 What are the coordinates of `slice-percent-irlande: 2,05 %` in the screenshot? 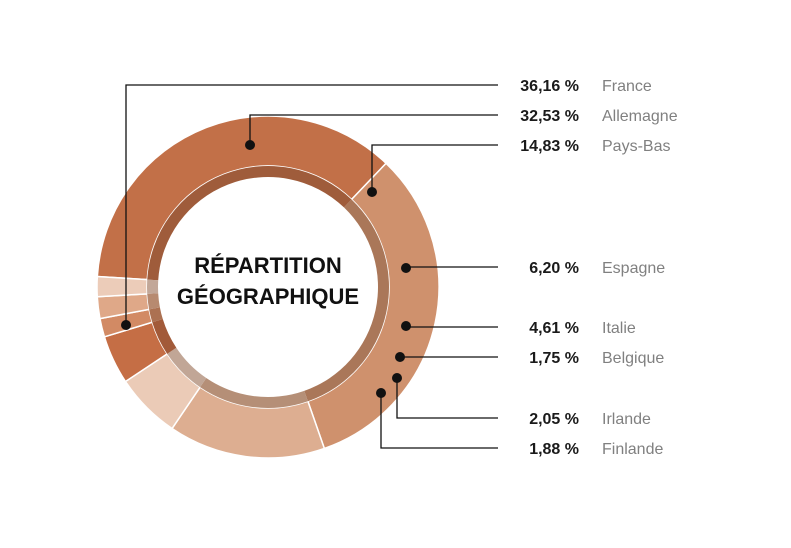 It's located at (554, 419).